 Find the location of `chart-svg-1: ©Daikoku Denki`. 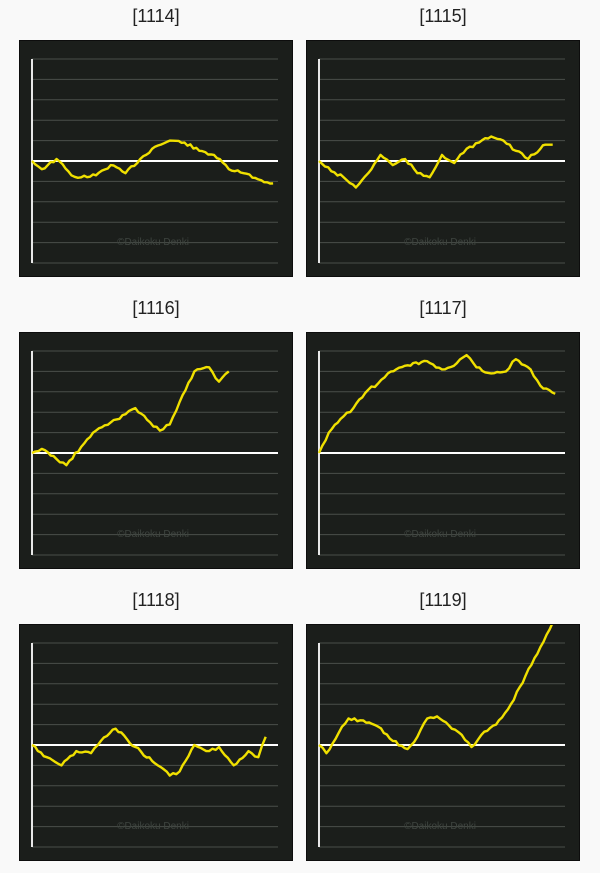

chart-svg-1: ©Daikoku Denki is located at coordinates (441, 161).